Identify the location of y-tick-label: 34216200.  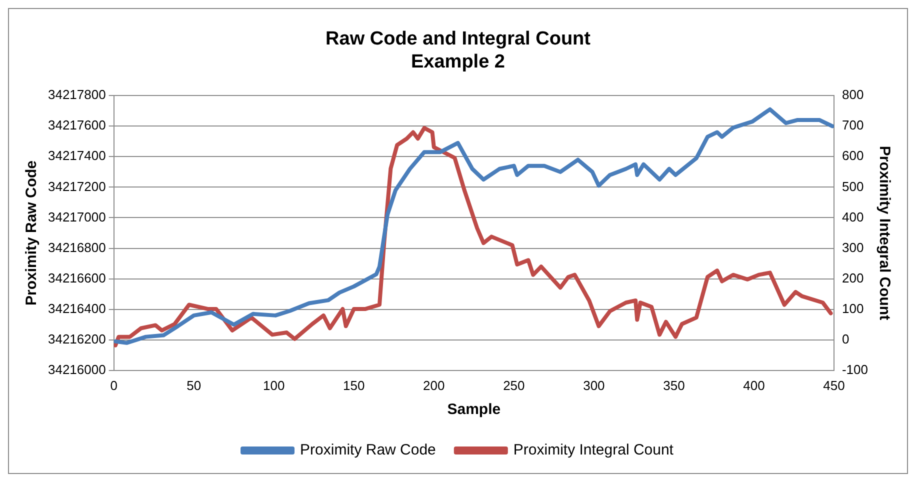
(77, 338).